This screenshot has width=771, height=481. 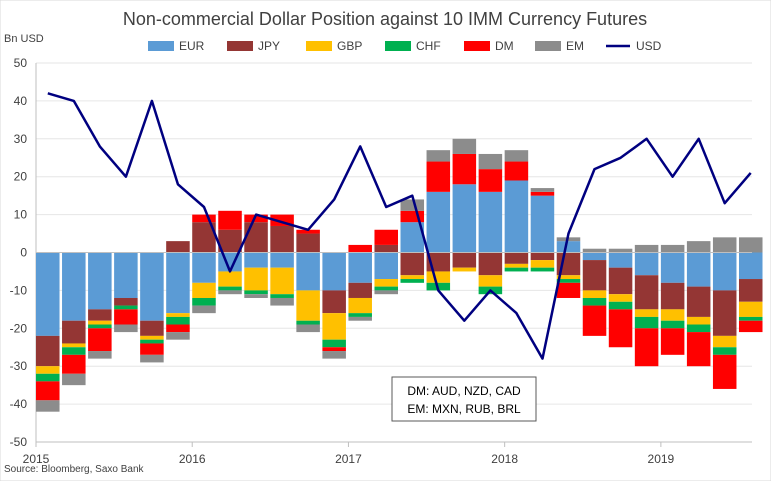 What do you see at coordinates (21, 101) in the screenshot?
I see `y-tick-label: 40` at bounding box center [21, 101].